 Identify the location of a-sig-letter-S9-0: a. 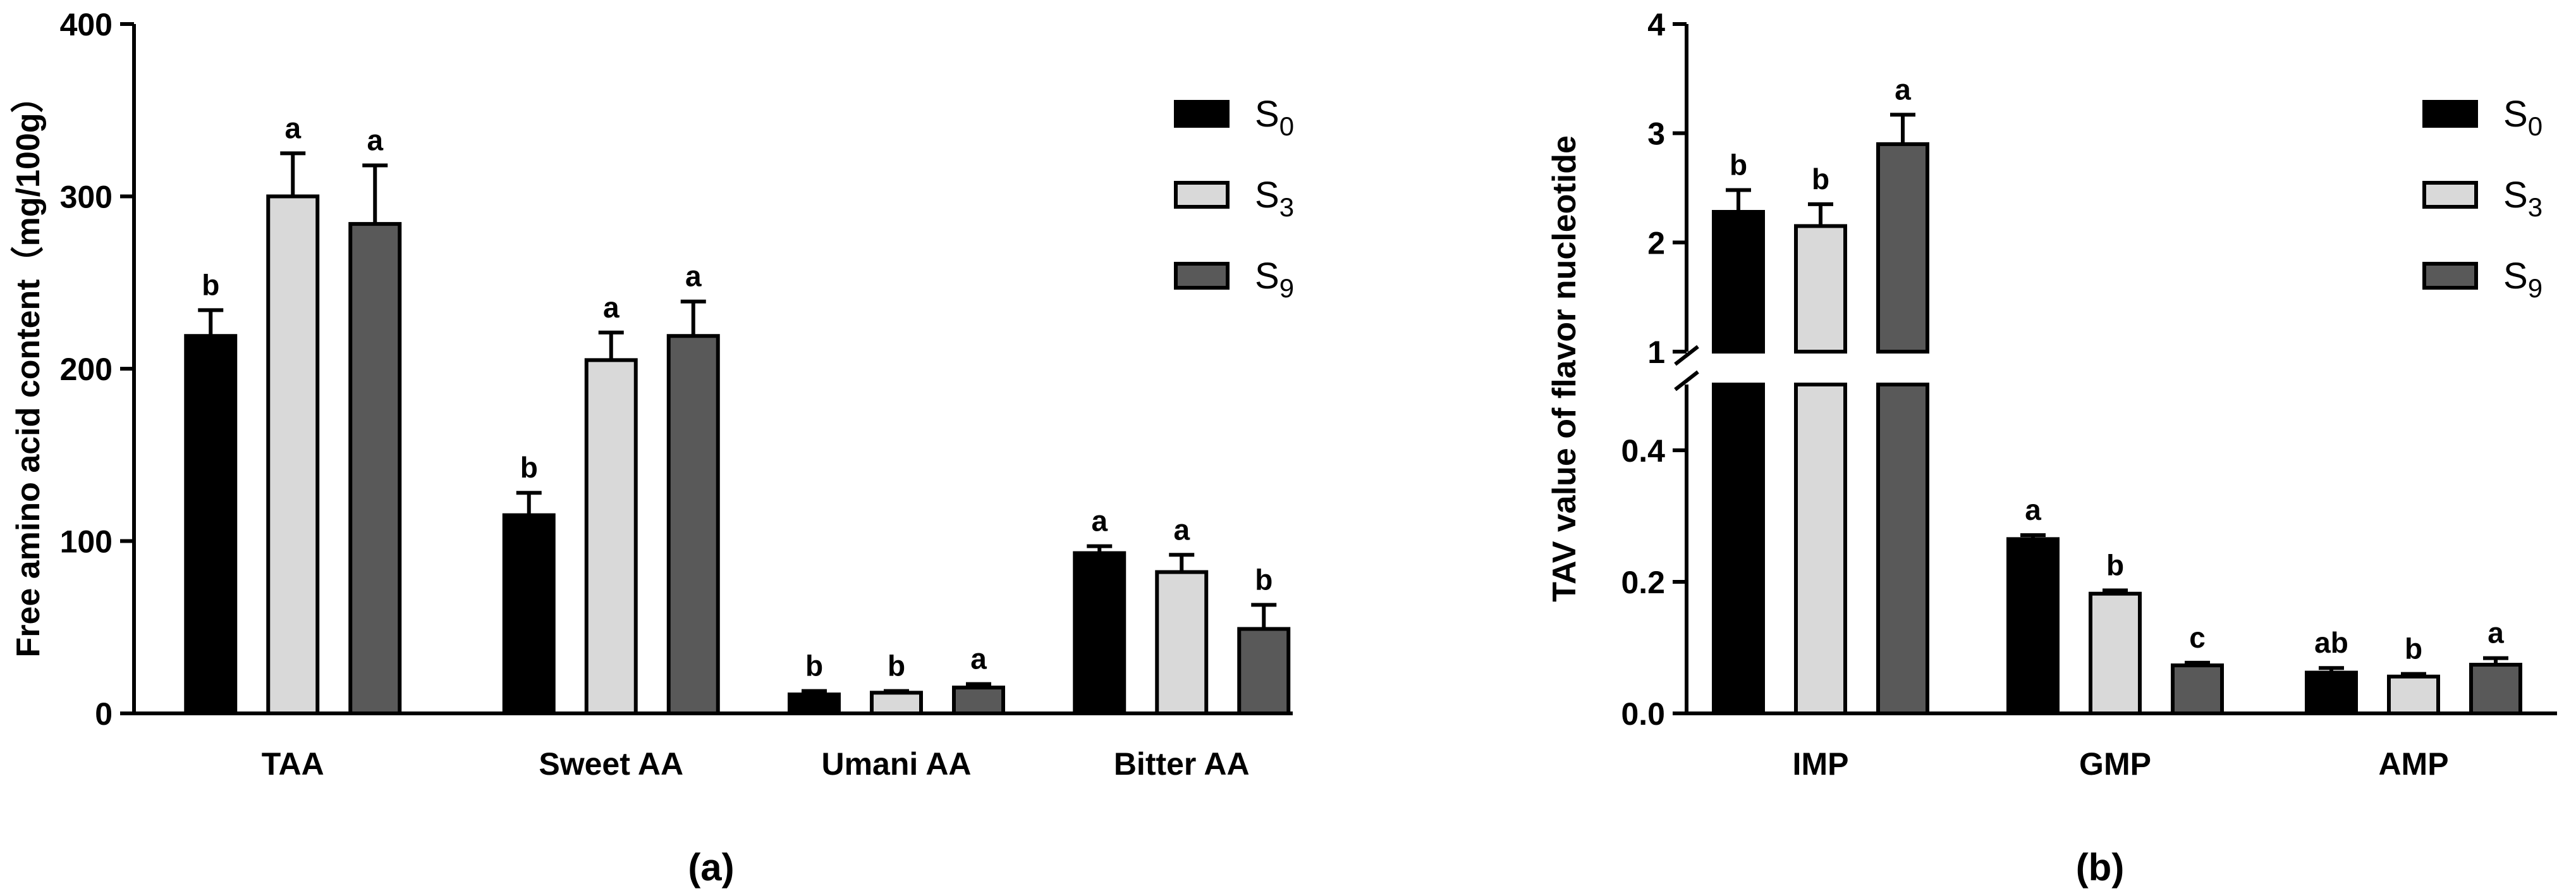
(375, 139).